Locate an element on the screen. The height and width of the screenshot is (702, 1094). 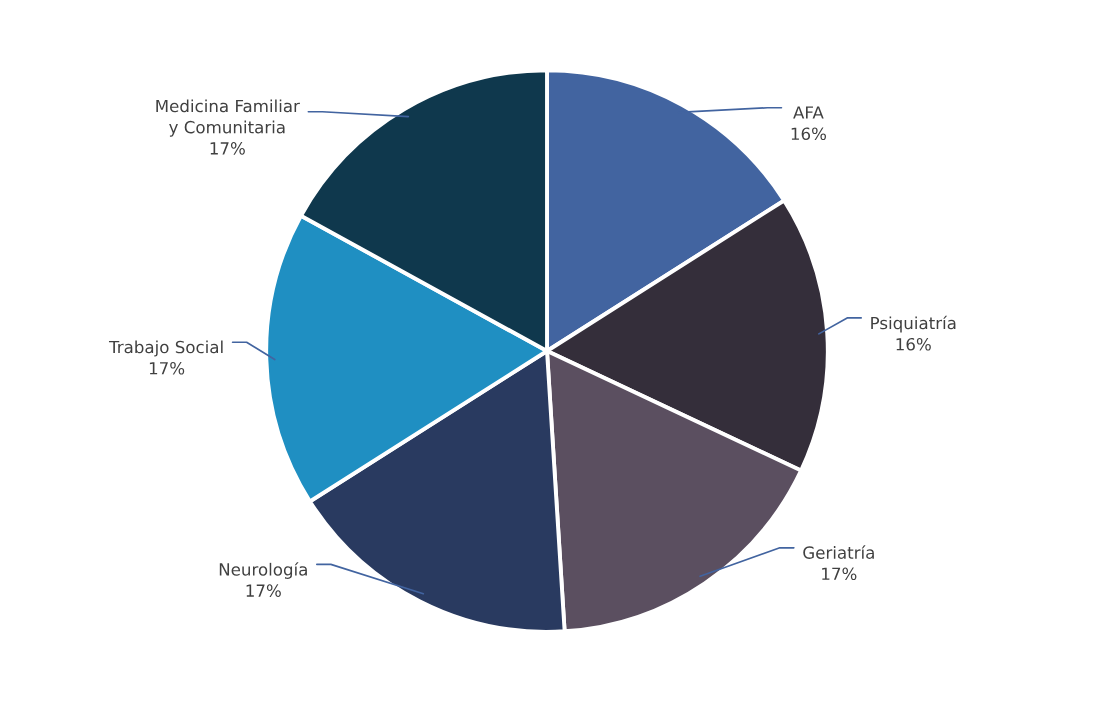
slice-label: Trabajo Social is located at coordinates (165, 348).